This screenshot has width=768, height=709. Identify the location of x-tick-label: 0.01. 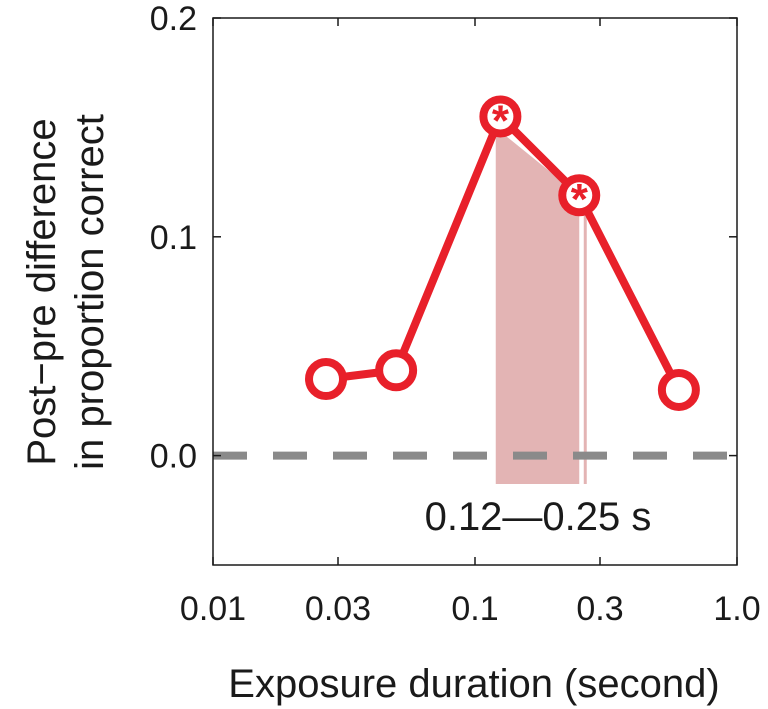
(213, 609).